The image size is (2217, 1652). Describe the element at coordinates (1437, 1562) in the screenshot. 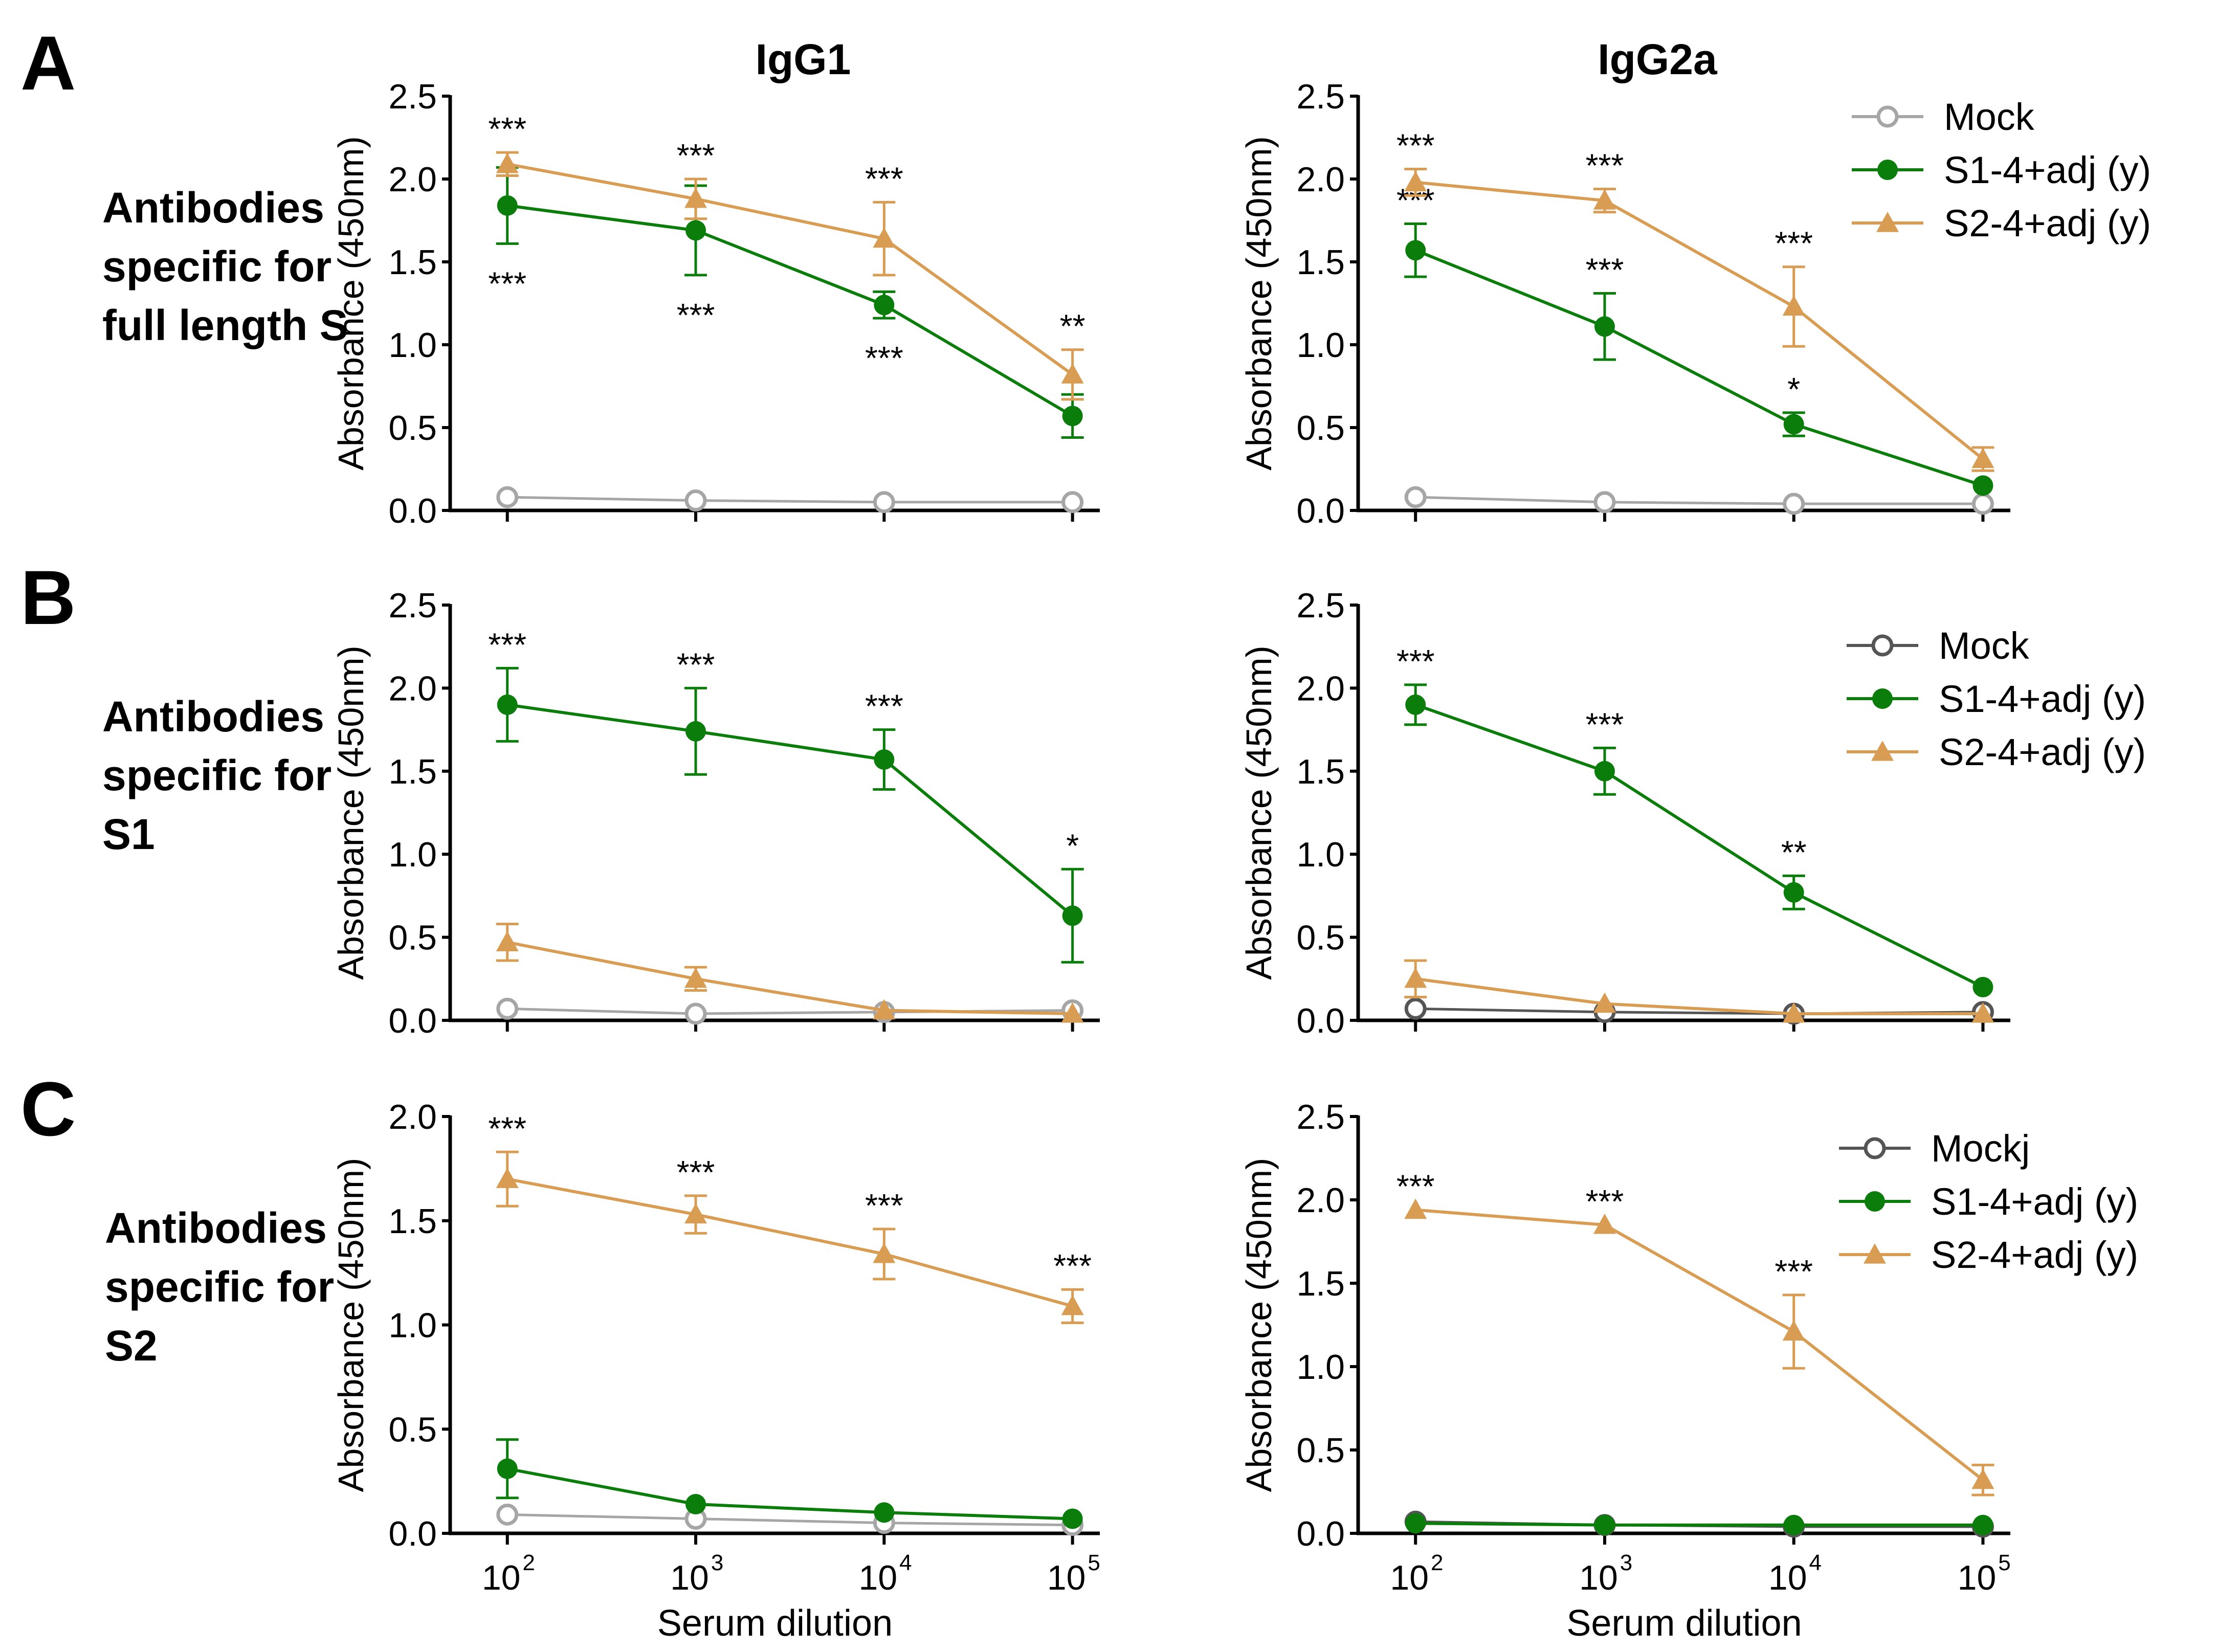

I see `x-tick-exponent: 2` at that location.